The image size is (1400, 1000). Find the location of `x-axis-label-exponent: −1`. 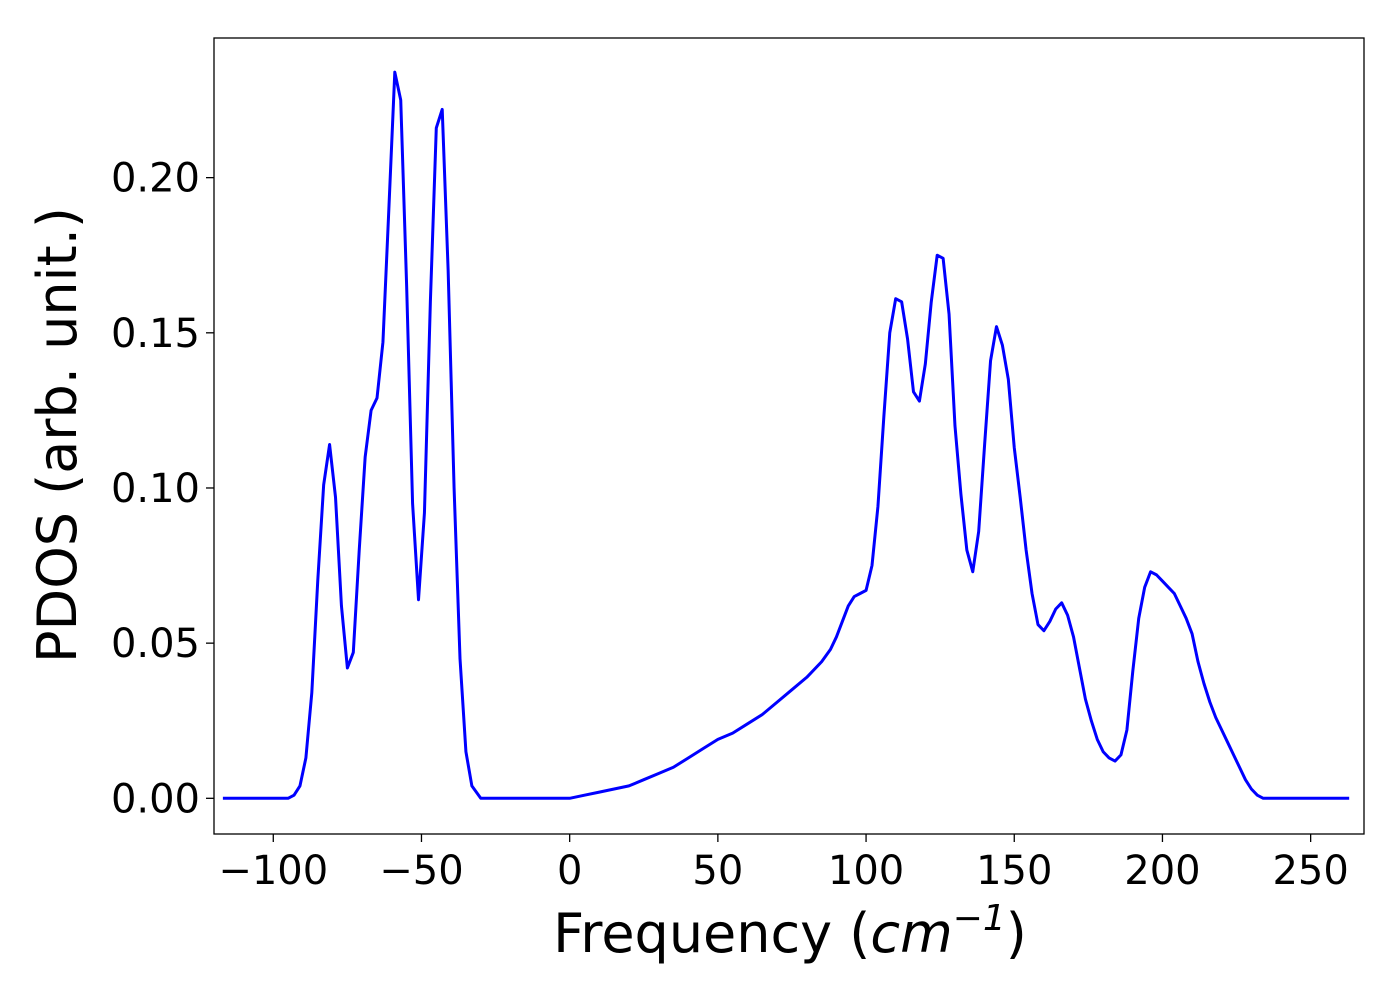

x-axis-label-exponent: −1 is located at coordinates (979, 918).